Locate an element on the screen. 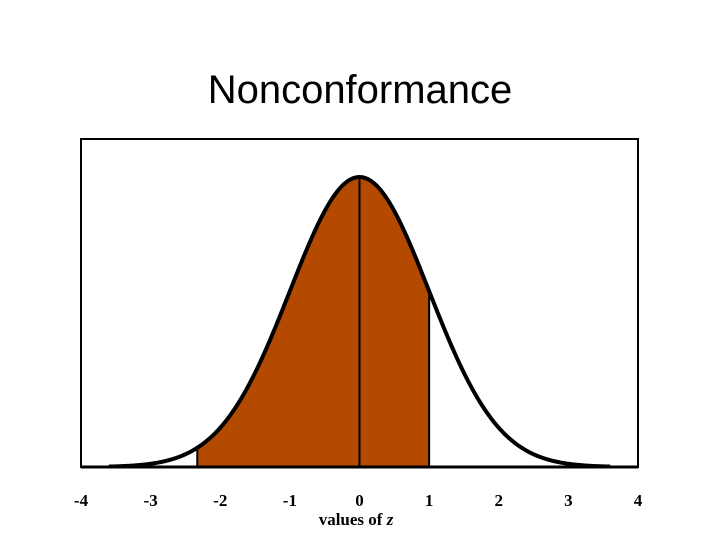 Image resolution: width=720 pixels, height=540 pixels. x-tick-label: 1 is located at coordinates (429, 500).